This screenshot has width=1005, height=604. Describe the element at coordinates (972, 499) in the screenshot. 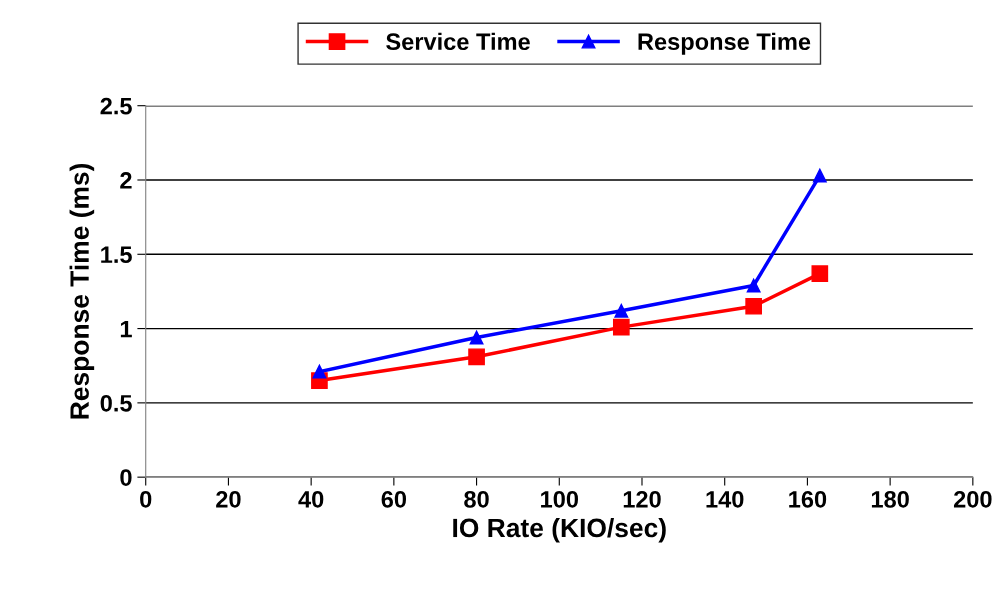

I see `x-tick-label: 200` at that location.